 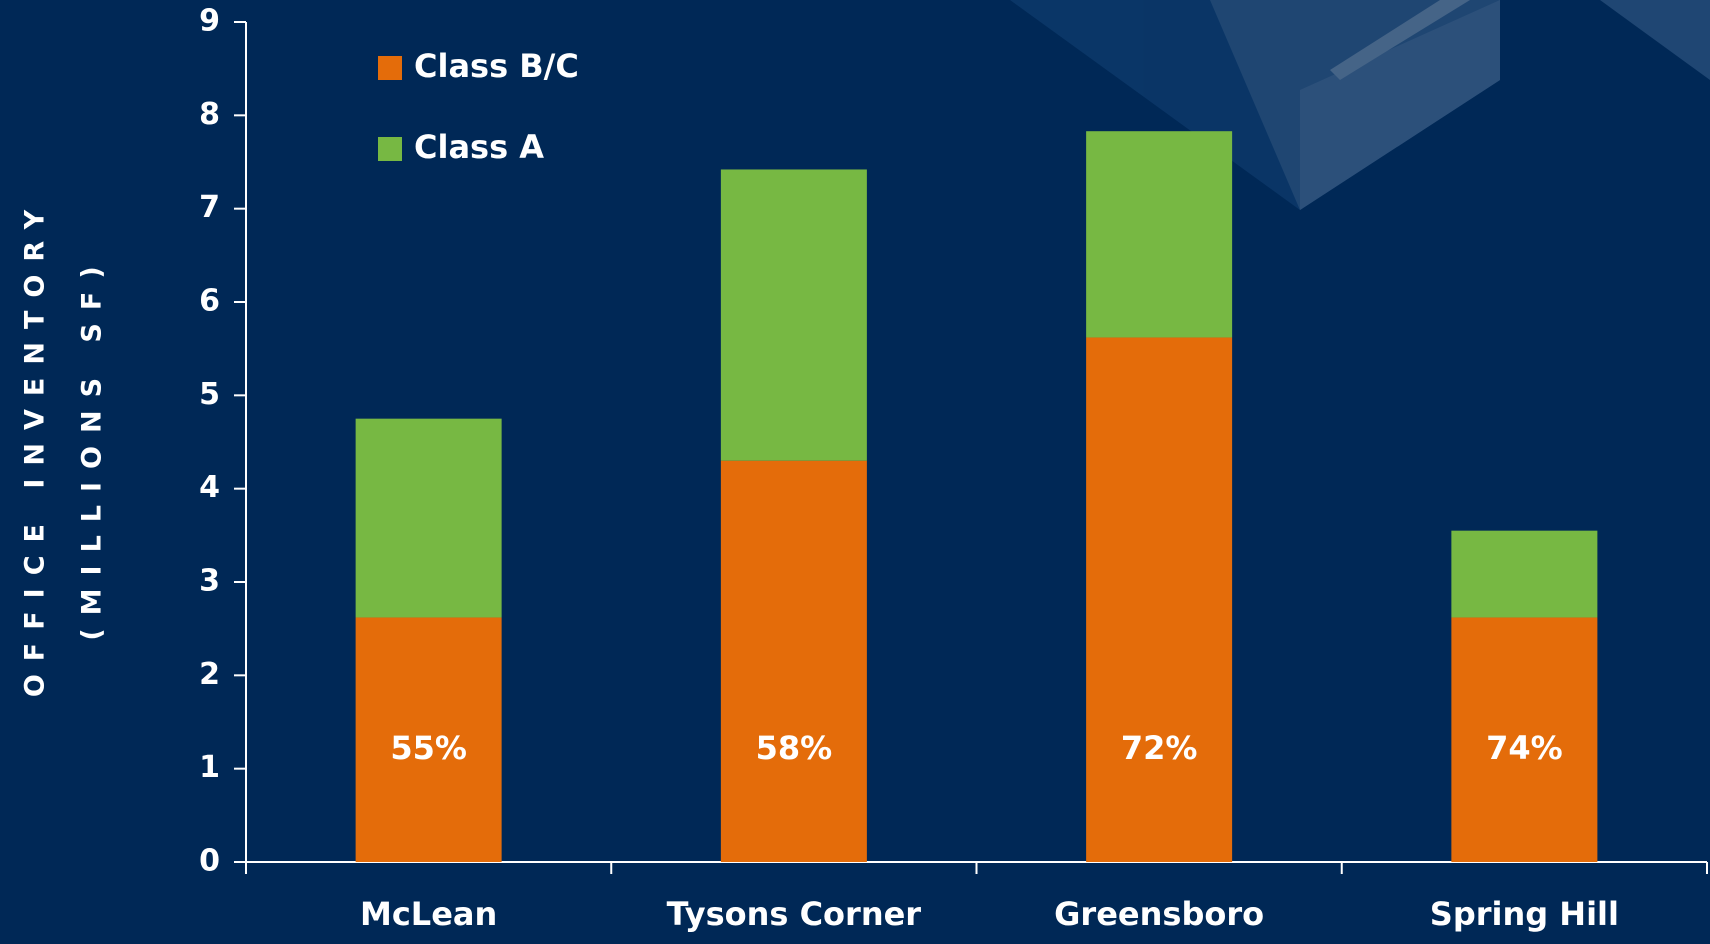 I want to click on x-tick-label: Tysons Corner, so click(x=794, y=914).